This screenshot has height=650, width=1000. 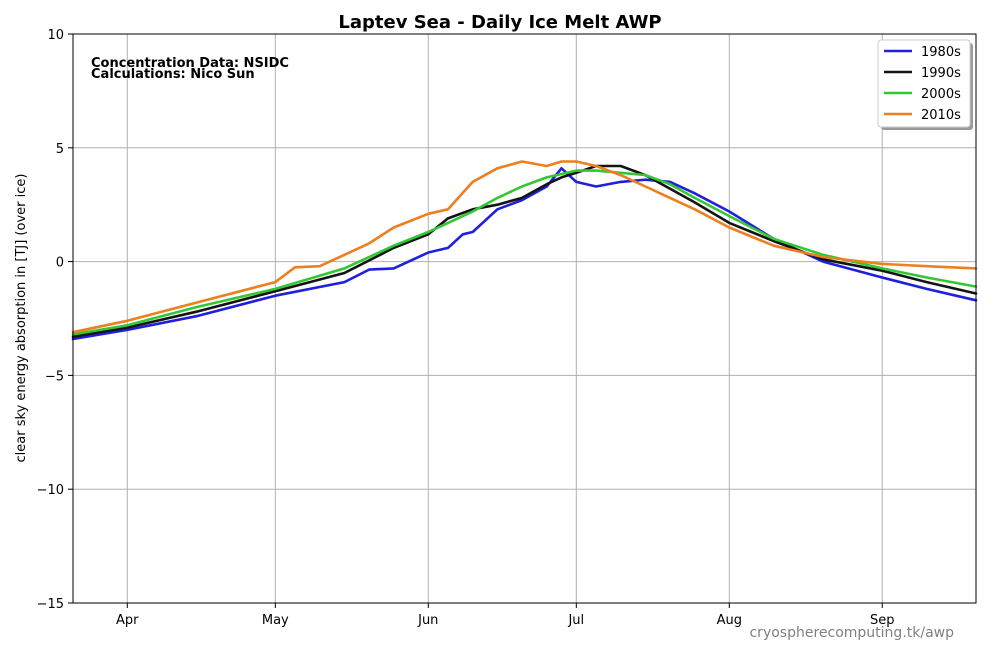 I want to click on legend: 1980s 1990s 2000s 2010s, so click(x=925, y=84).